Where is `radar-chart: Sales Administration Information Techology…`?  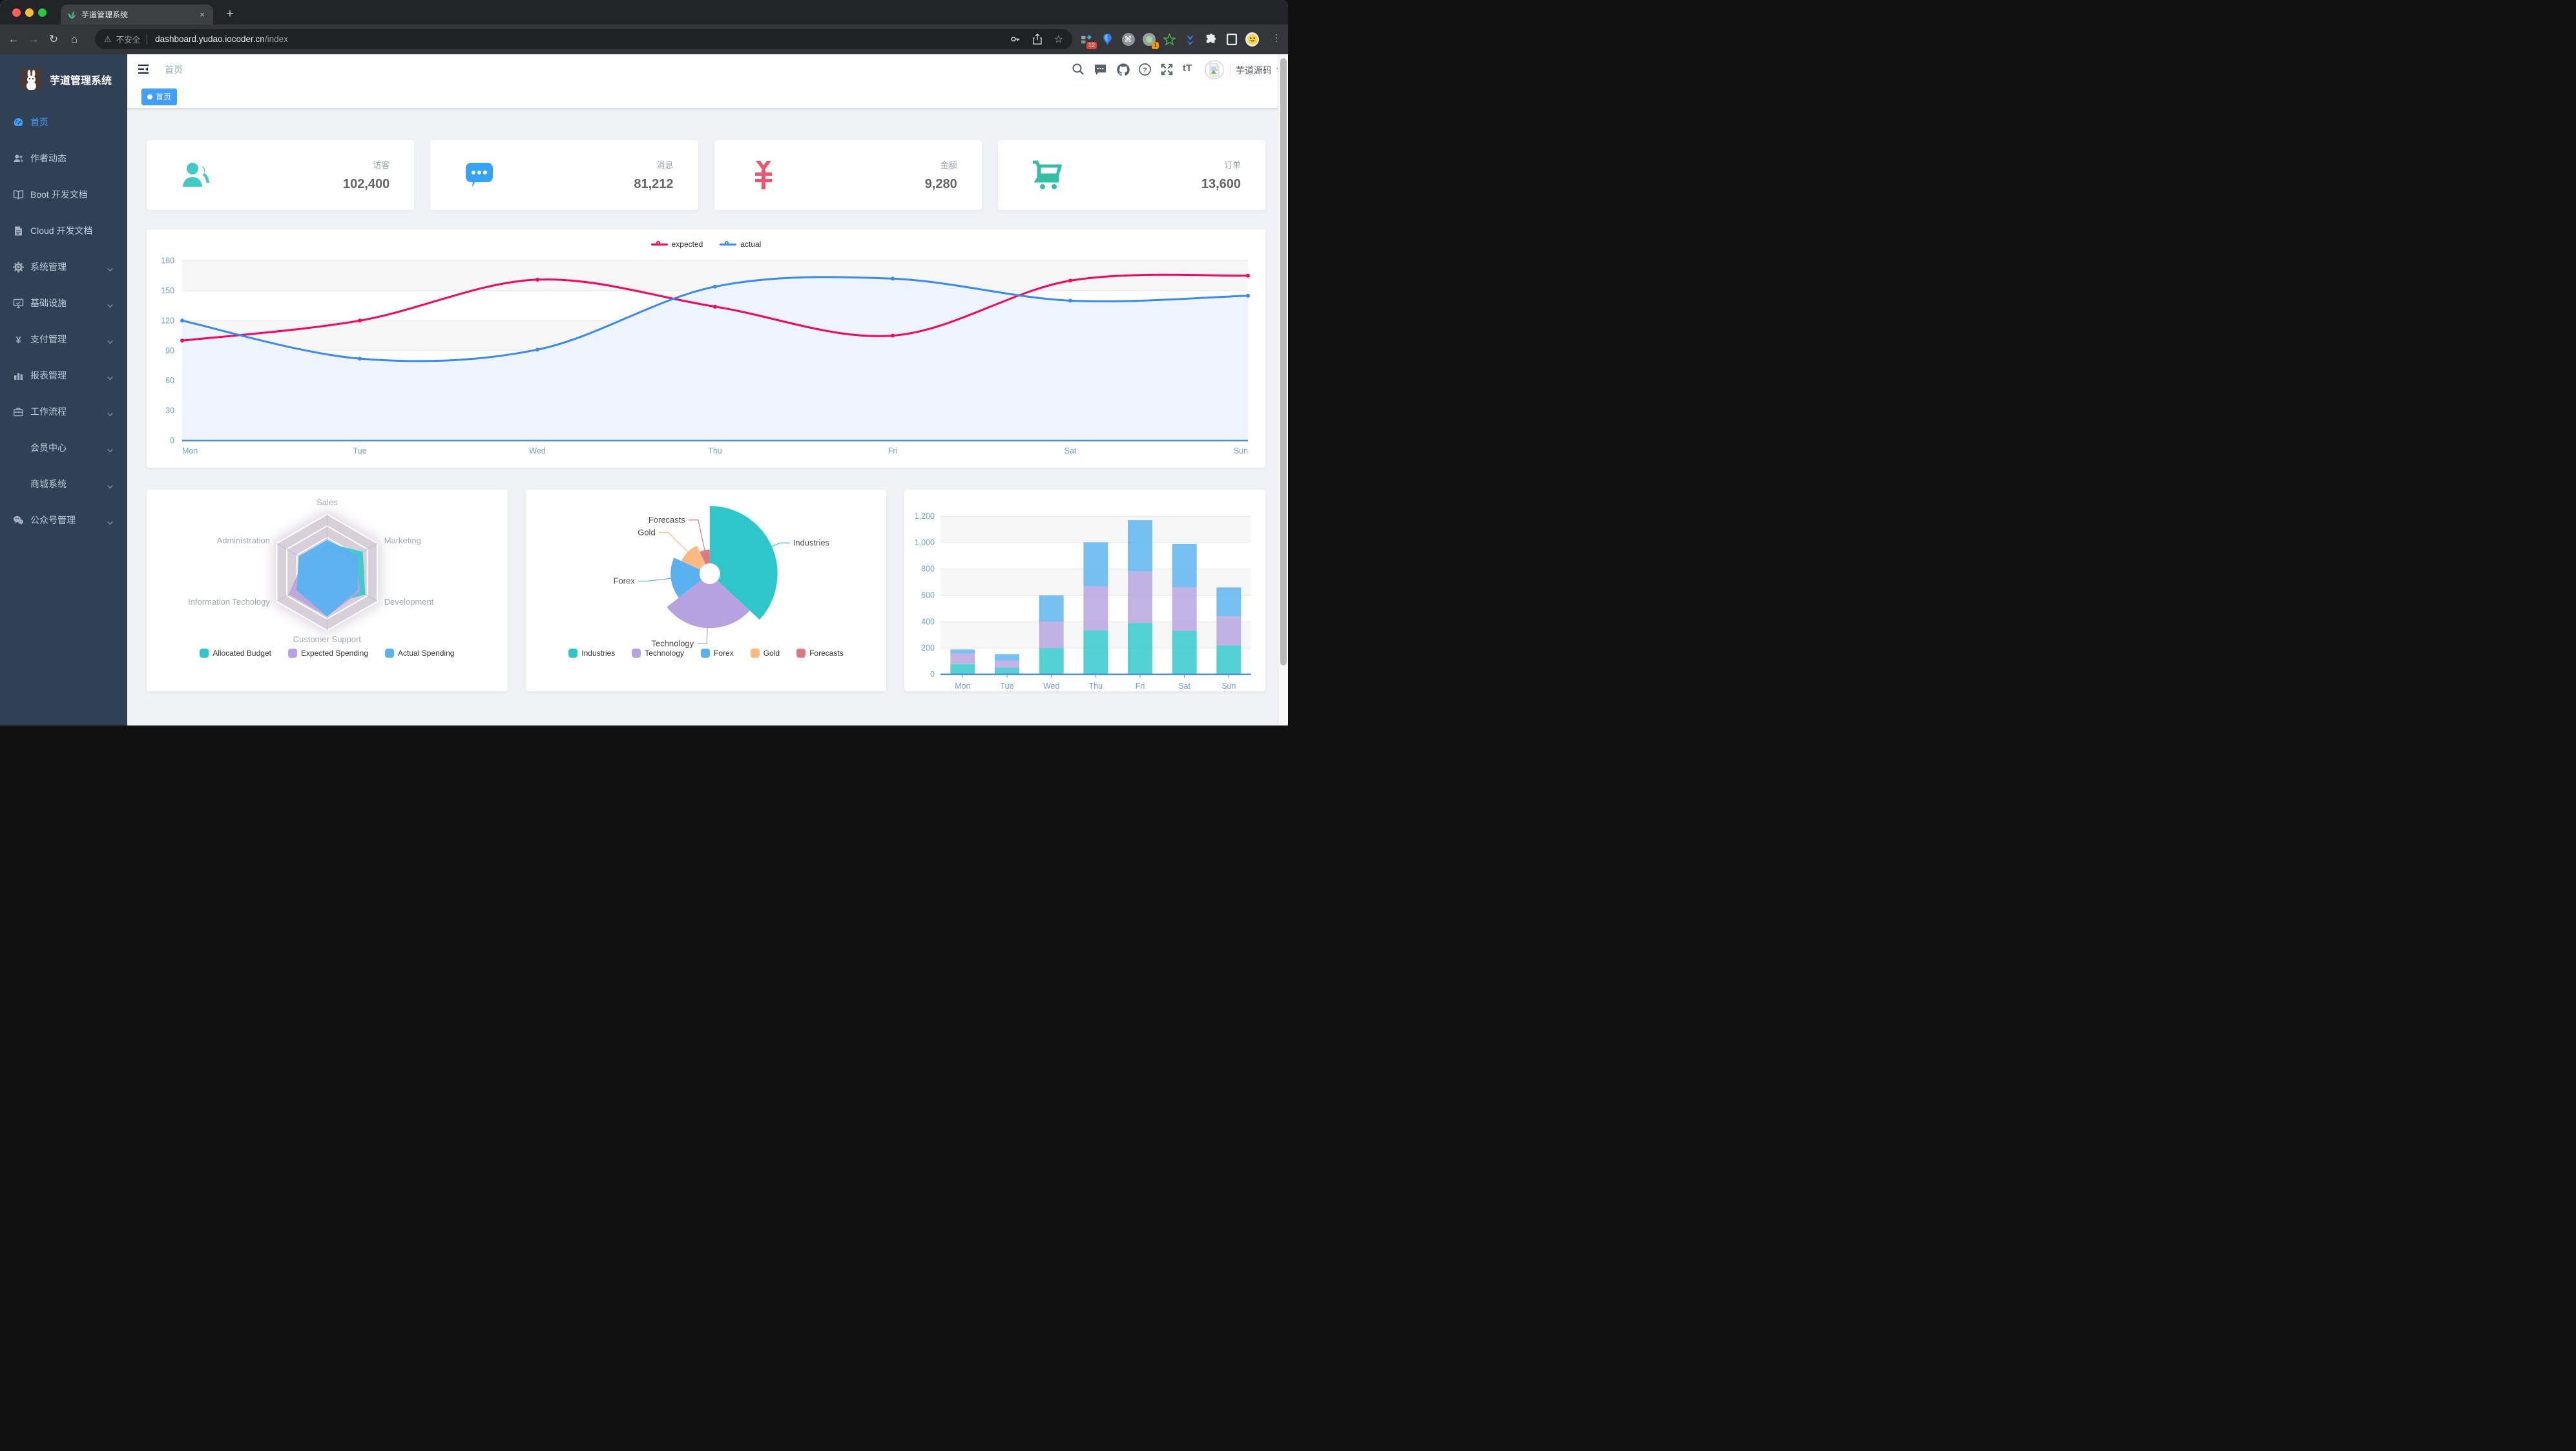
radar-chart: Sales Administration Information Techology… is located at coordinates (327, 590).